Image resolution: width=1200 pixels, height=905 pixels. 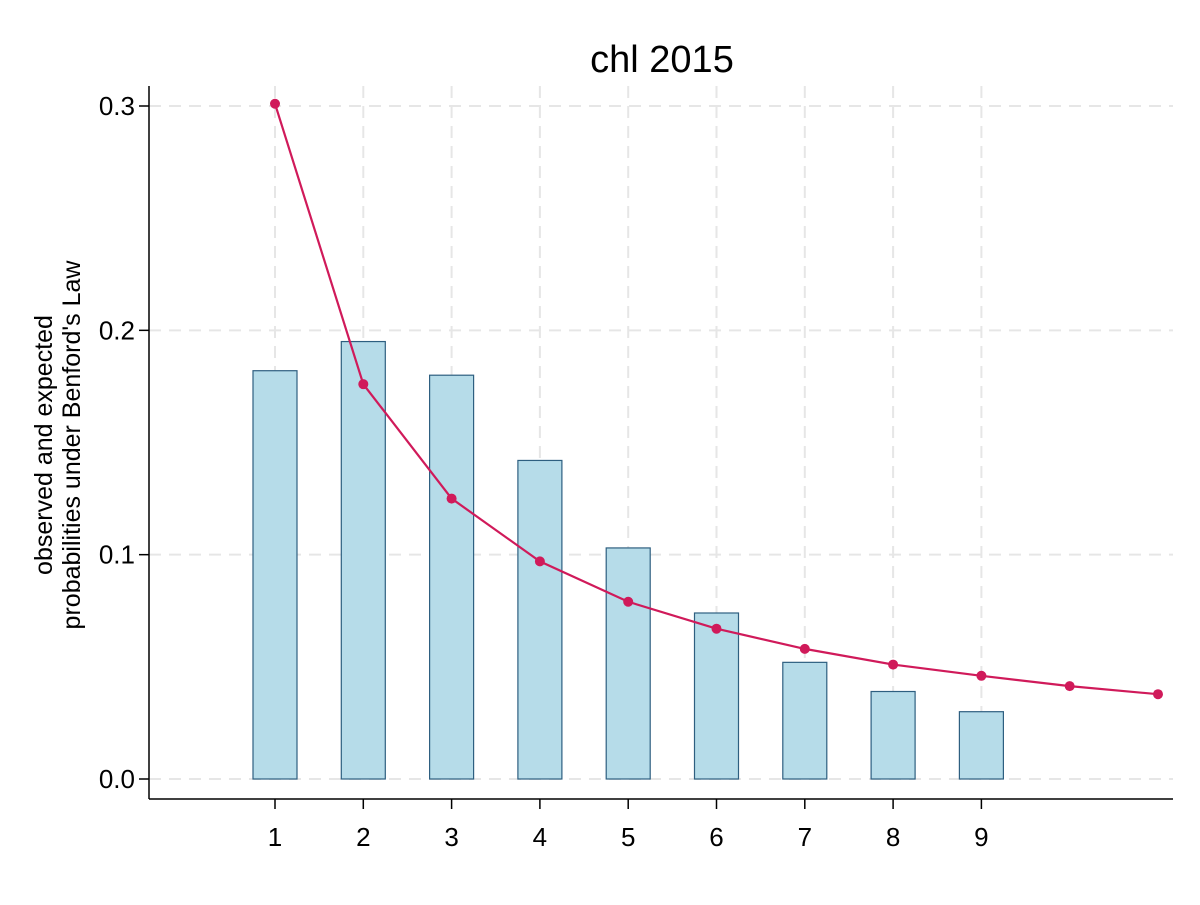 I want to click on x-tick-label-1: 2, so click(x=363, y=837).